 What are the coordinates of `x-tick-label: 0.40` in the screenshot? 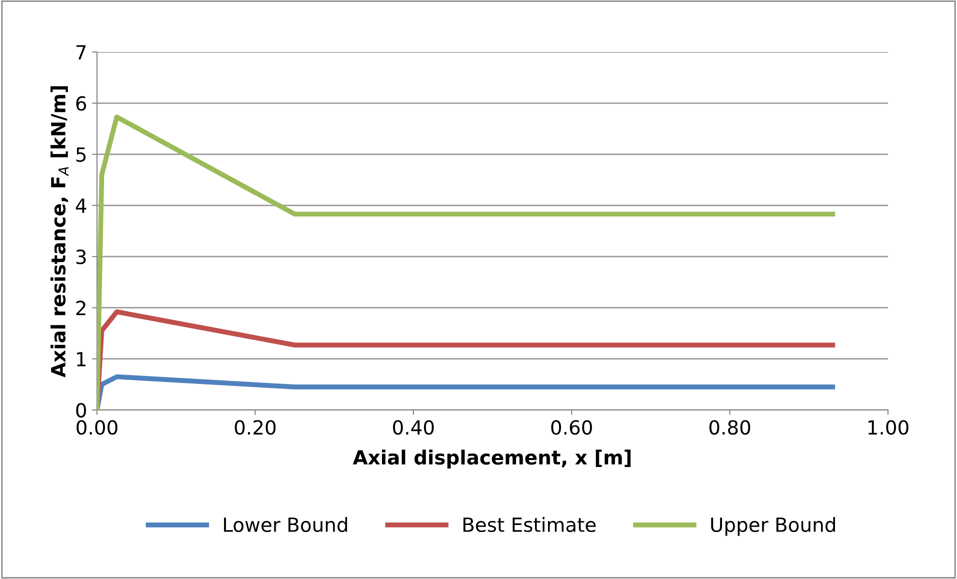 It's located at (413, 427).